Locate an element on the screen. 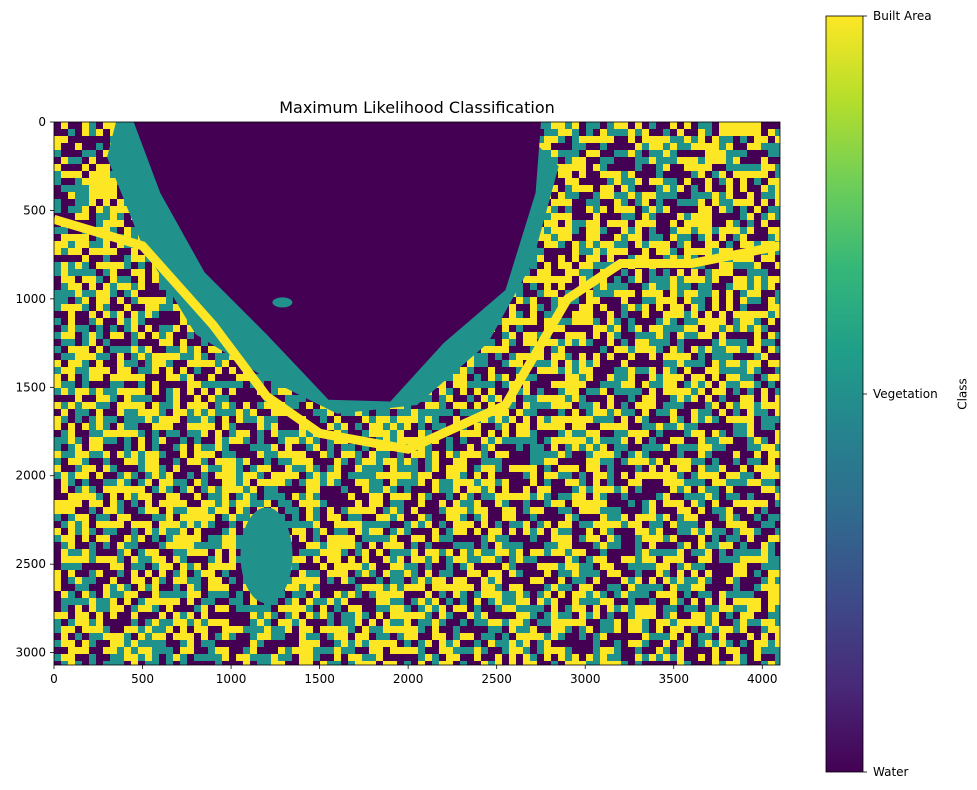 This screenshot has width=977, height=790. x-tick-label: 2000 is located at coordinates (408, 679).